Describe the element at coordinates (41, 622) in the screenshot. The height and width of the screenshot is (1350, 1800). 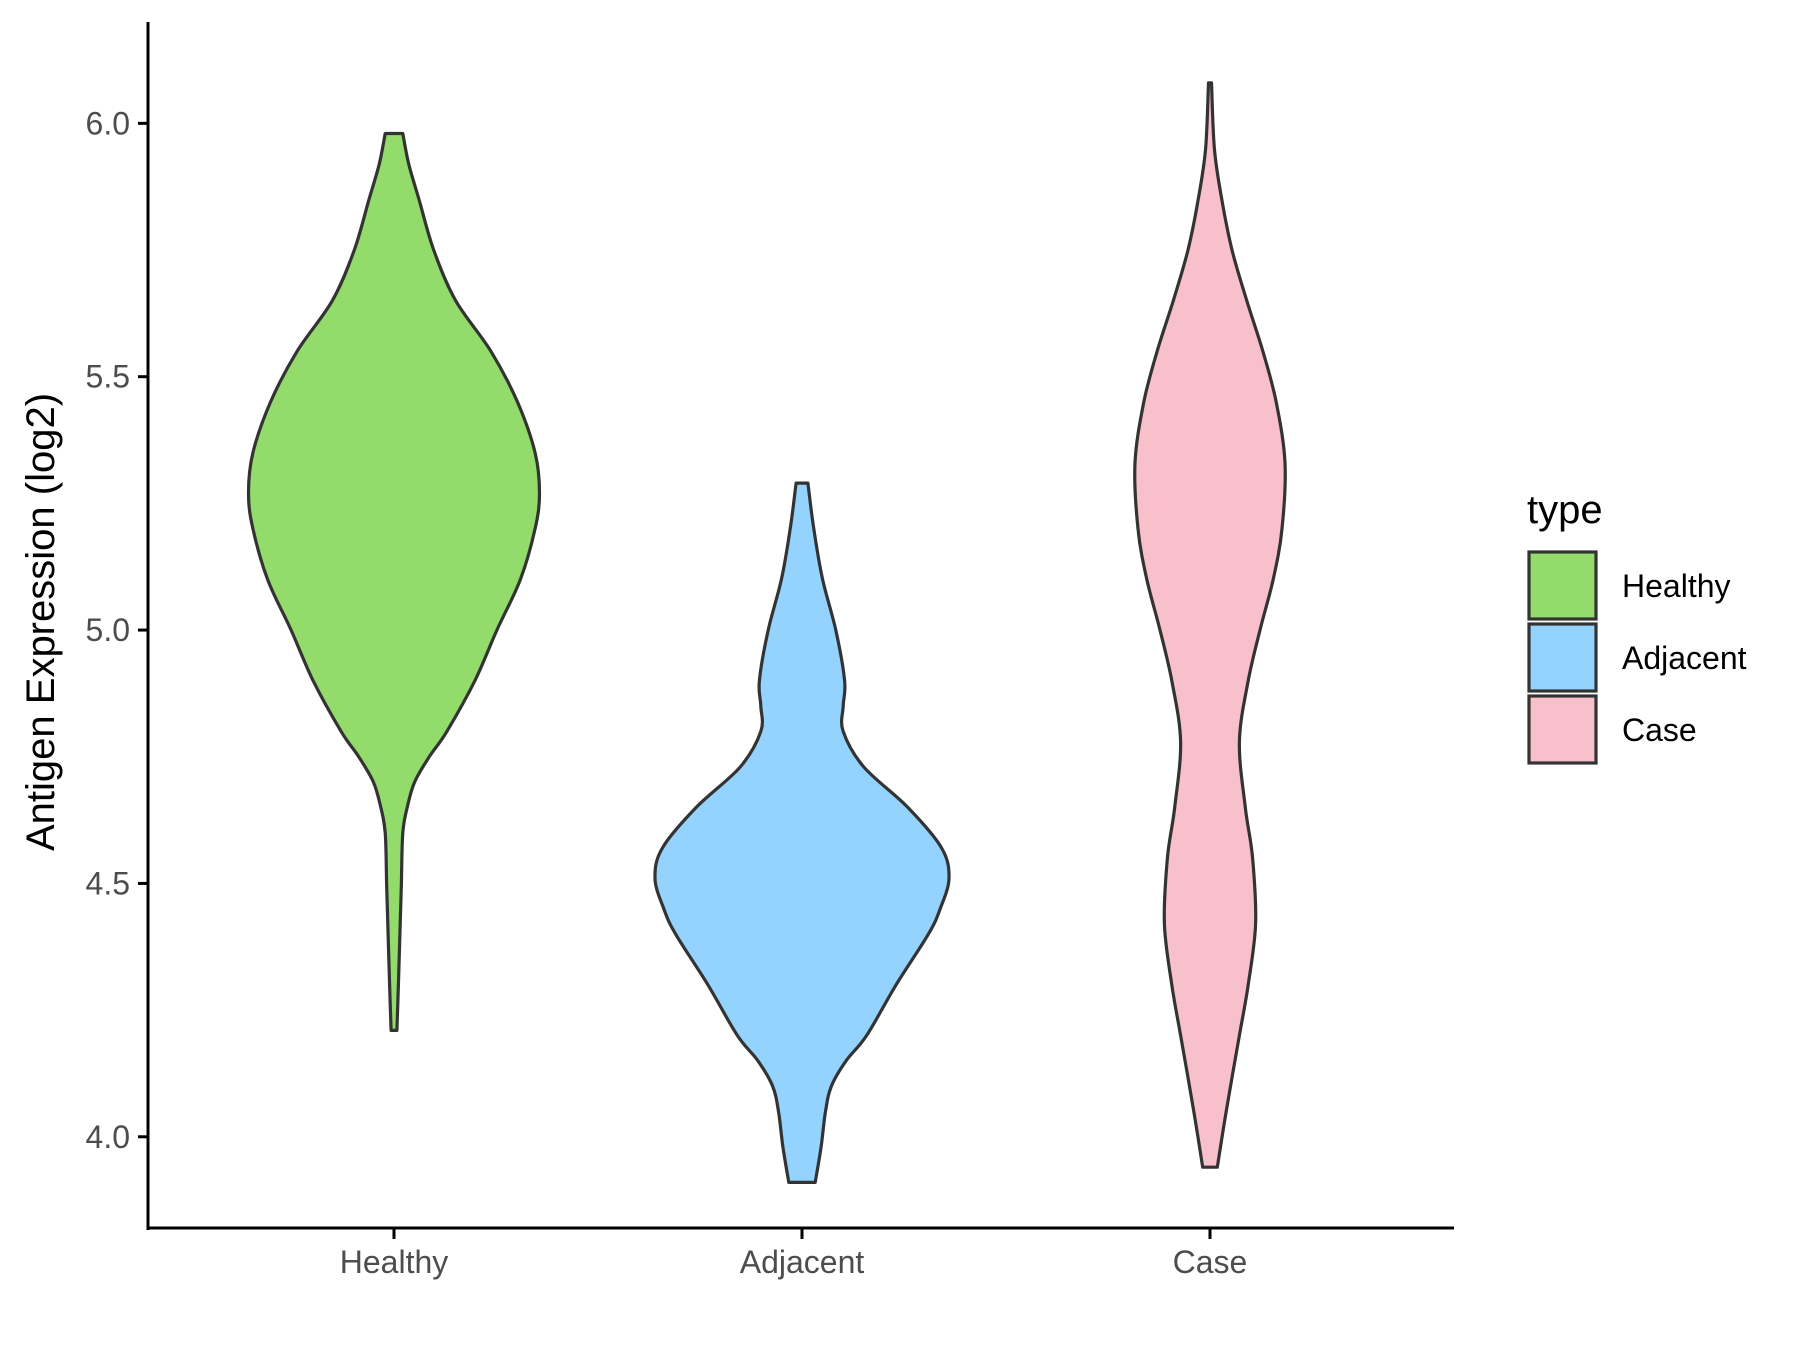
I see `y-axis-title: Antigen Expression (log2)` at that location.